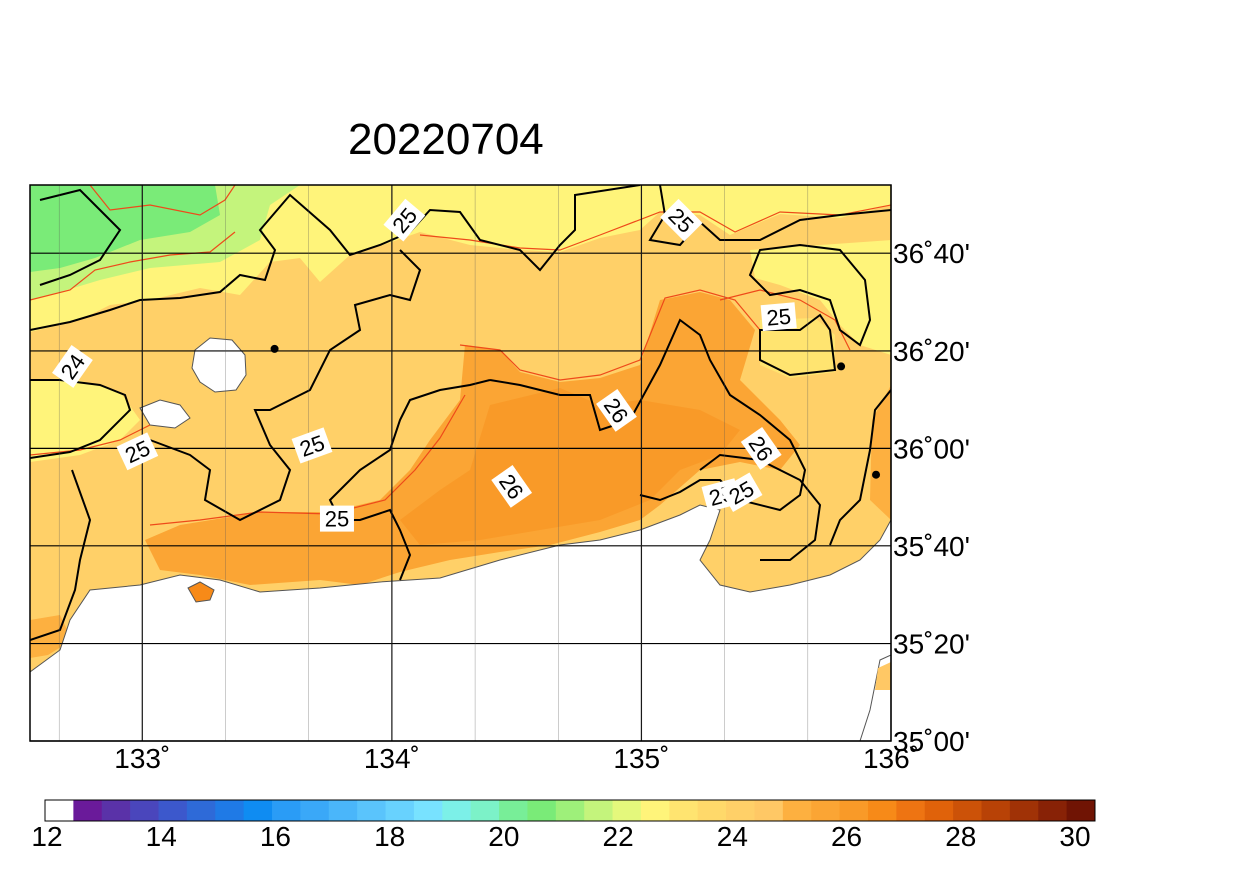 The image size is (1237, 875). I want to click on colorbar-tick-label: 30, so click(1074, 836).